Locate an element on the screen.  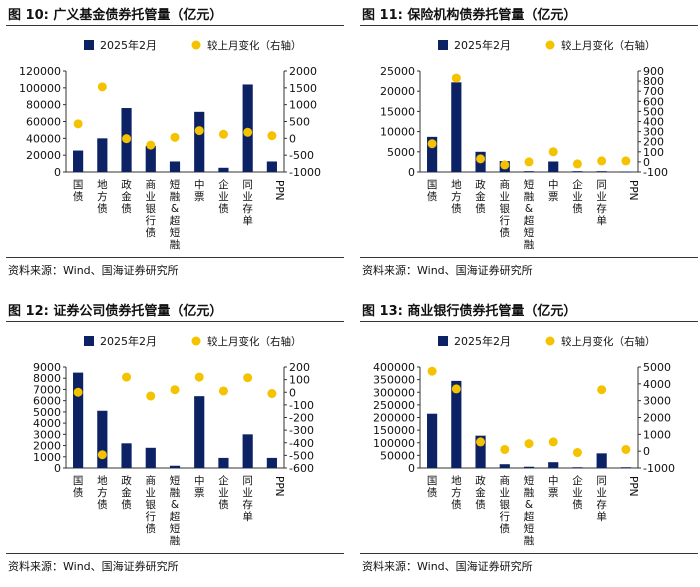
right-tick-label: -400 is located at coordinates (301, 443).